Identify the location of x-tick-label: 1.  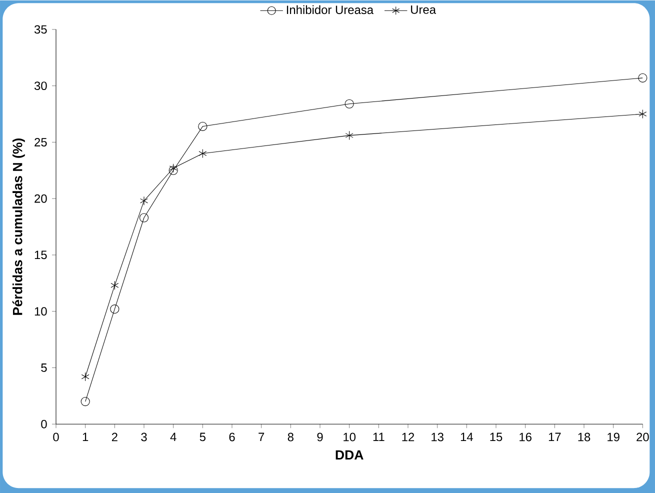
(85, 436).